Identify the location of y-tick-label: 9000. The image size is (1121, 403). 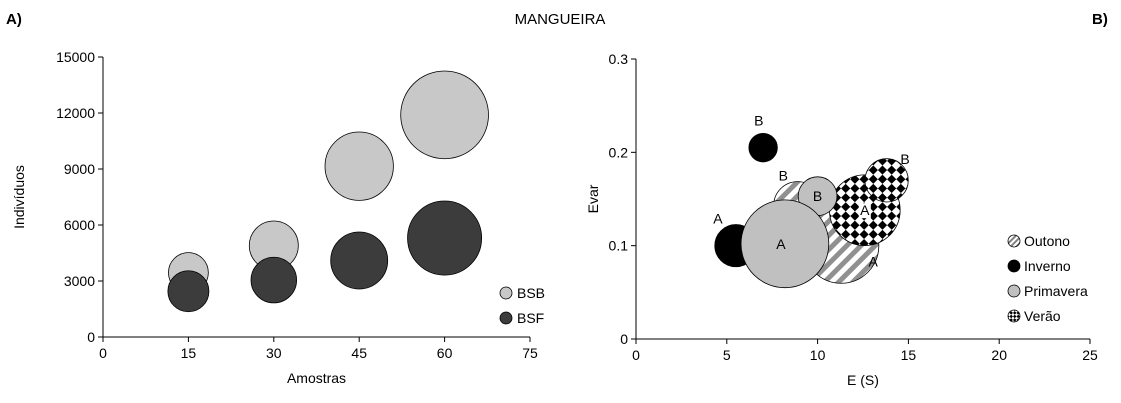
(79, 169).